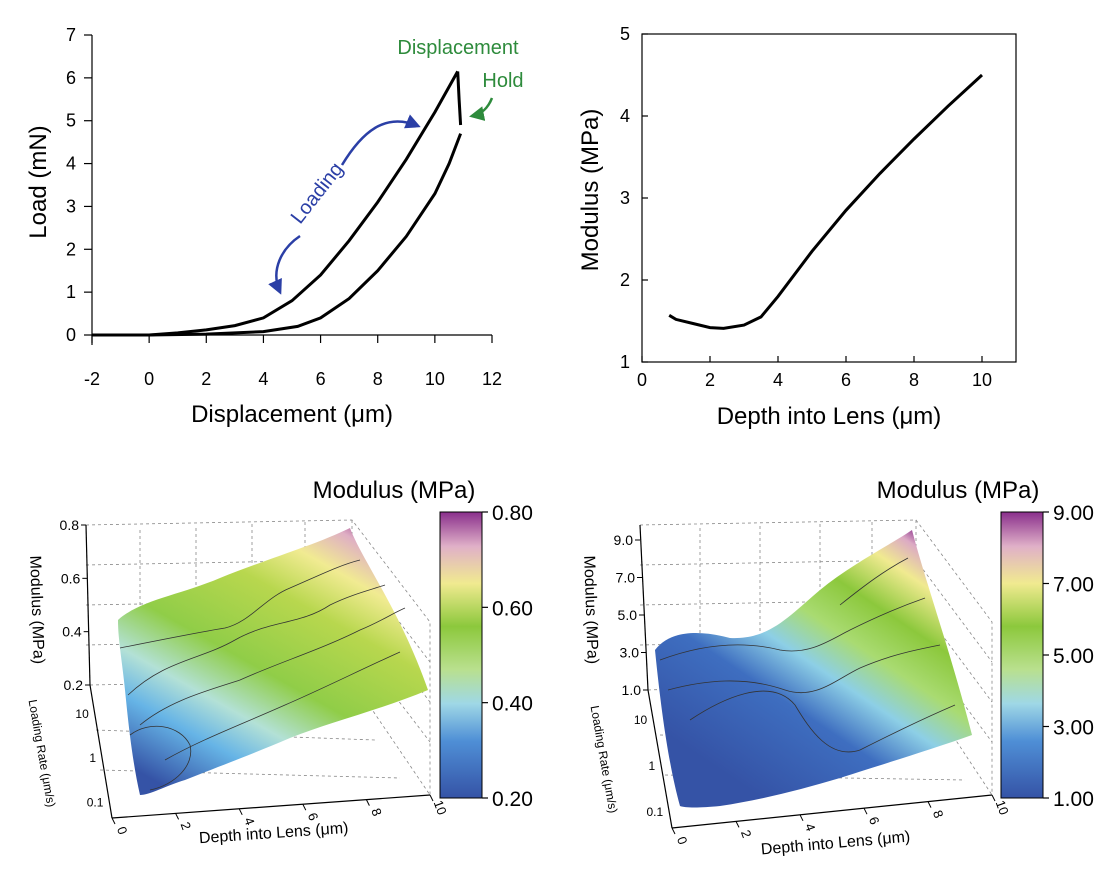 The width and height of the screenshot is (1101, 876). I want to click on colorbar-tick-label: 0.60, so click(512, 608).